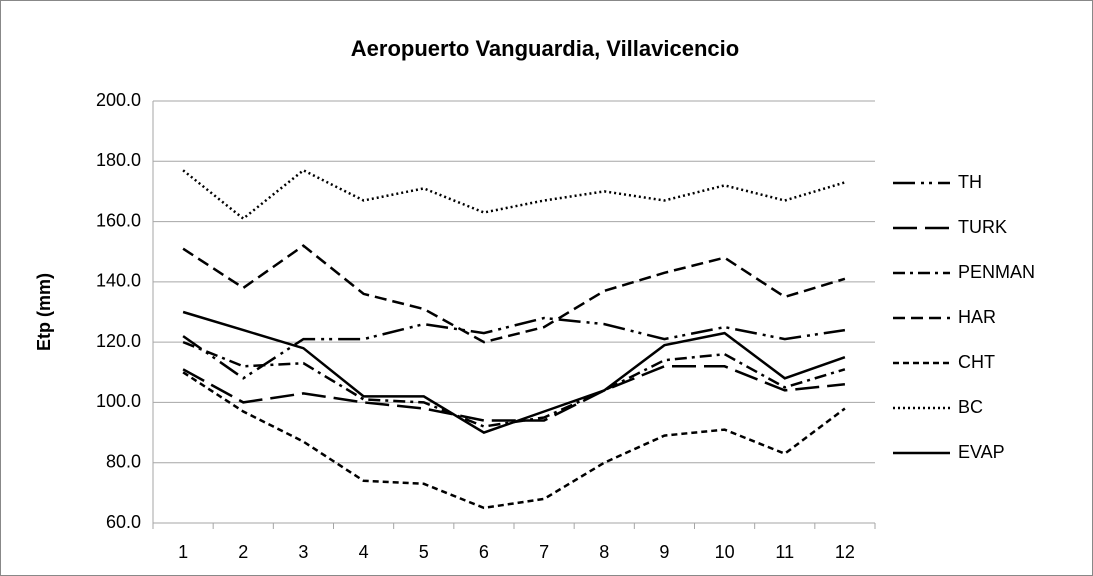 The image size is (1093, 576). Describe the element at coordinates (977, 317) in the screenshot. I see `legend-label: HAR` at that location.